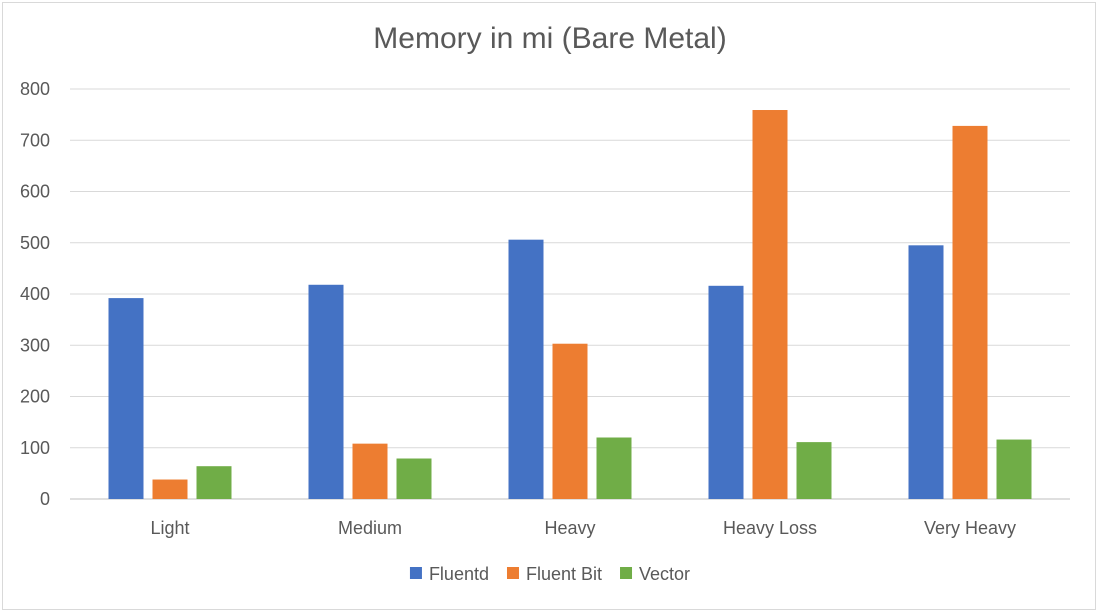 The width and height of the screenshot is (1100, 614). I want to click on y-tick-label: 400, so click(35, 294).